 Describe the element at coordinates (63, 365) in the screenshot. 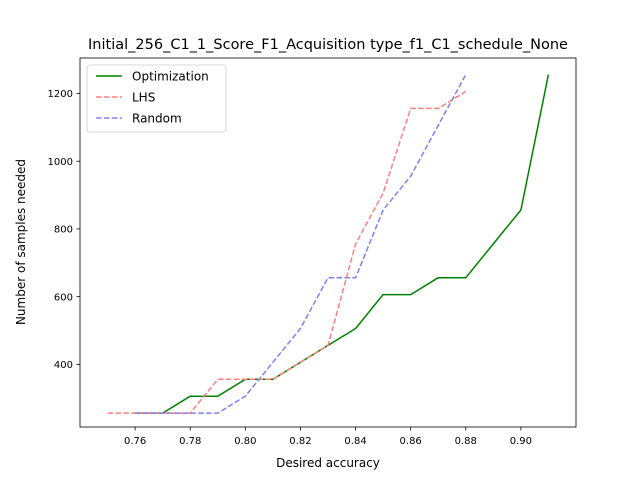

I see `y-tick-label: 400` at that location.